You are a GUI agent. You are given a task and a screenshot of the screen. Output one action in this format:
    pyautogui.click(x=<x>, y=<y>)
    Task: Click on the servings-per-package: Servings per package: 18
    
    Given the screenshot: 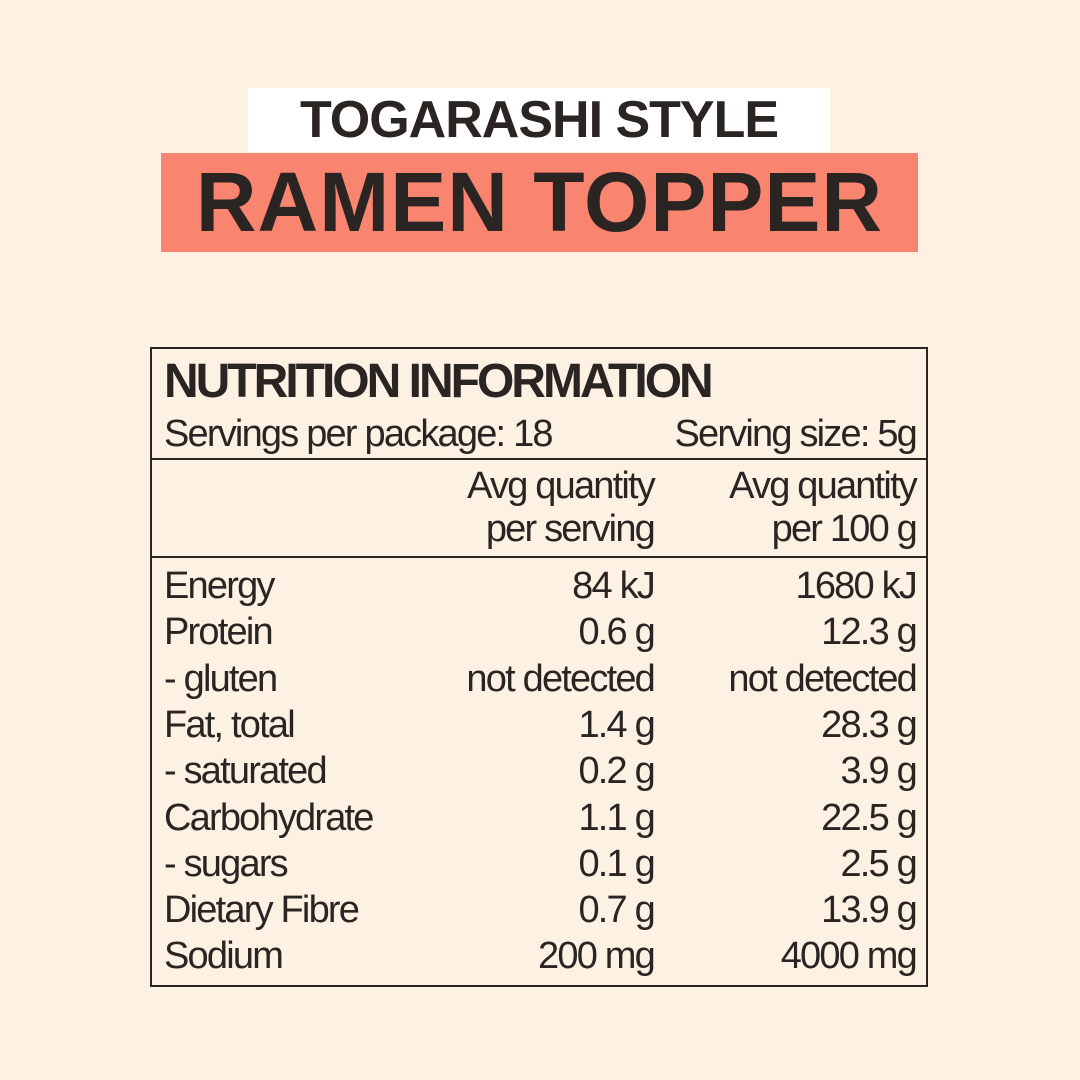 What is the action you would take?
    pyautogui.click(x=359, y=434)
    